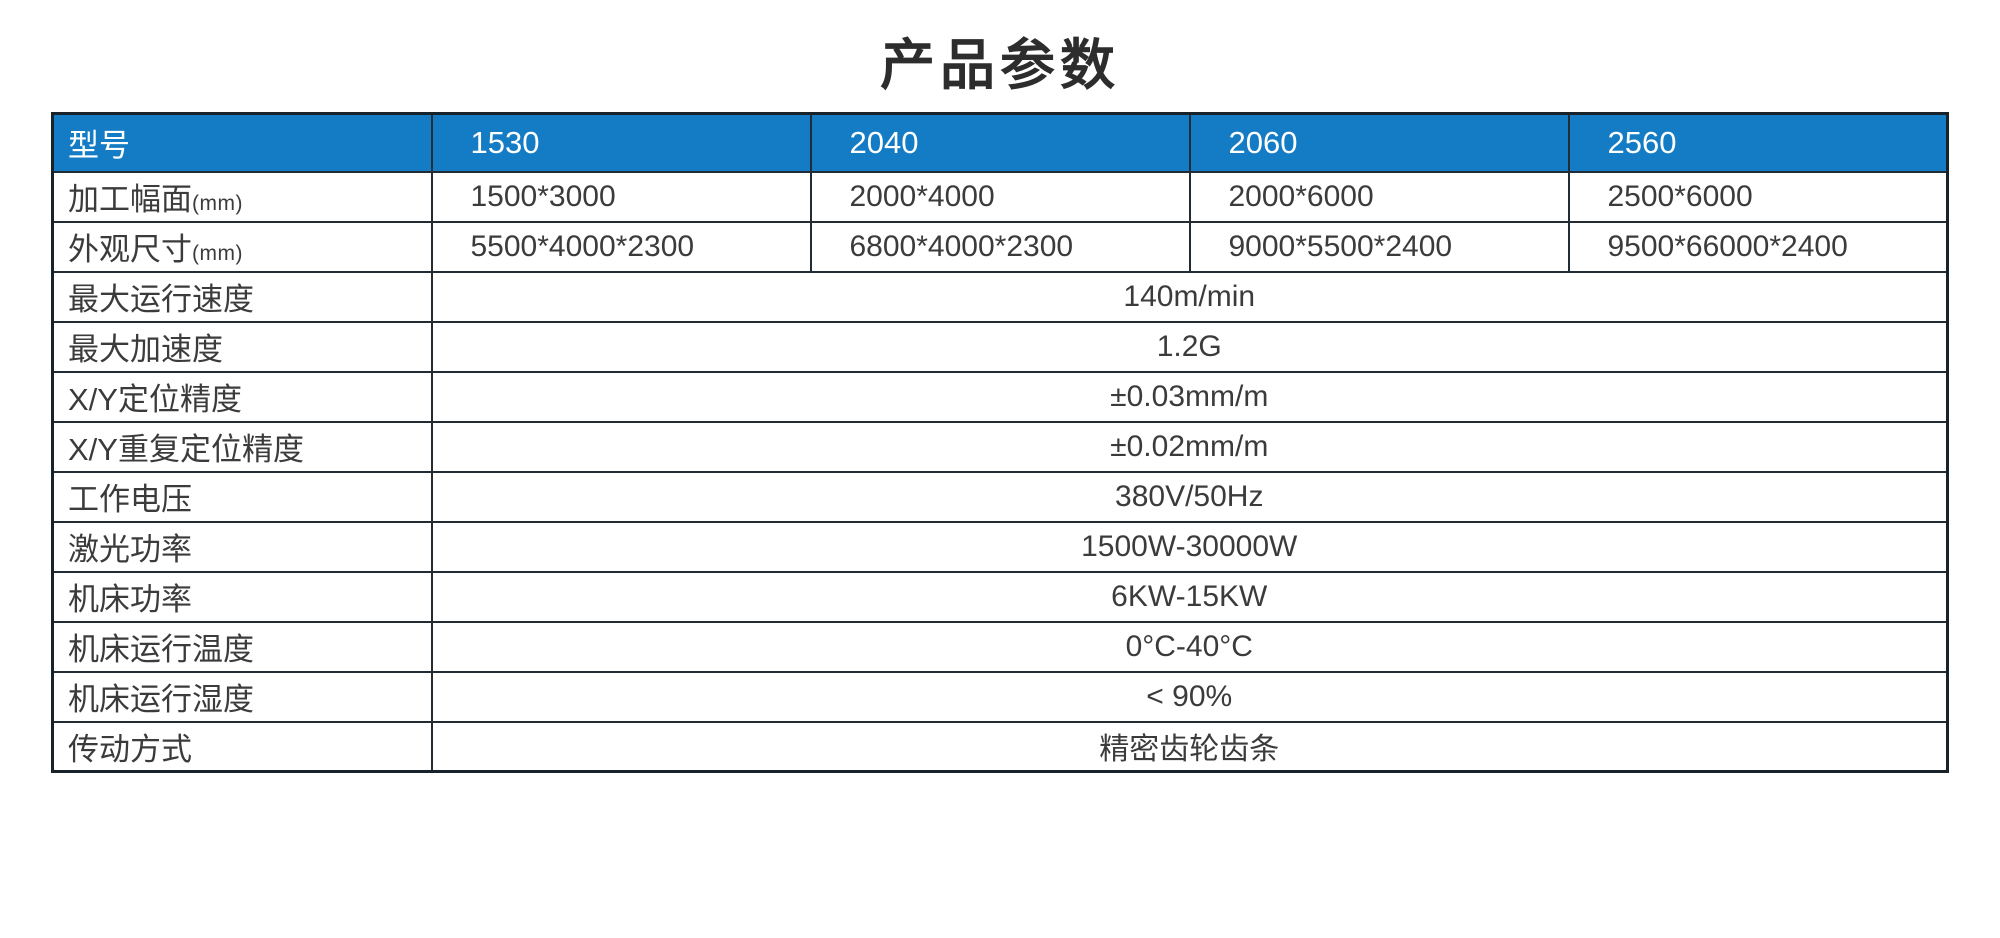 The height and width of the screenshot is (938, 2000). What do you see at coordinates (1758, 196) in the screenshot?
I see `spec-value-cell: 2500*6000` at bounding box center [1758, 196].